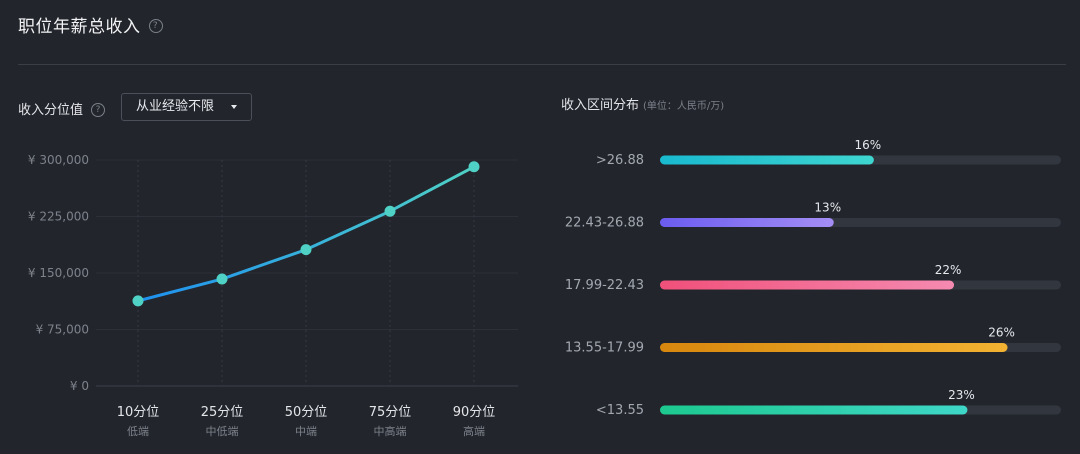 This screenshot has width=1080, height=454. Describe the element at coordinates (58, 217) in the screenshot. I see `y-tick-label: ¥ 225,000` at that location.